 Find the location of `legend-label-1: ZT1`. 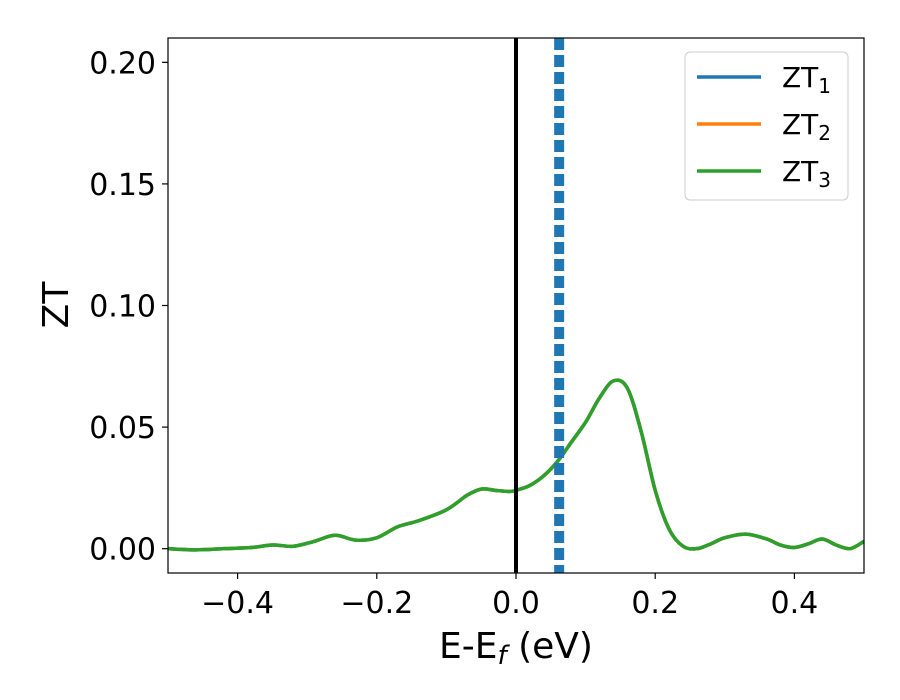

legend-label-1: ZT1 is located at coordinates (806, 79).